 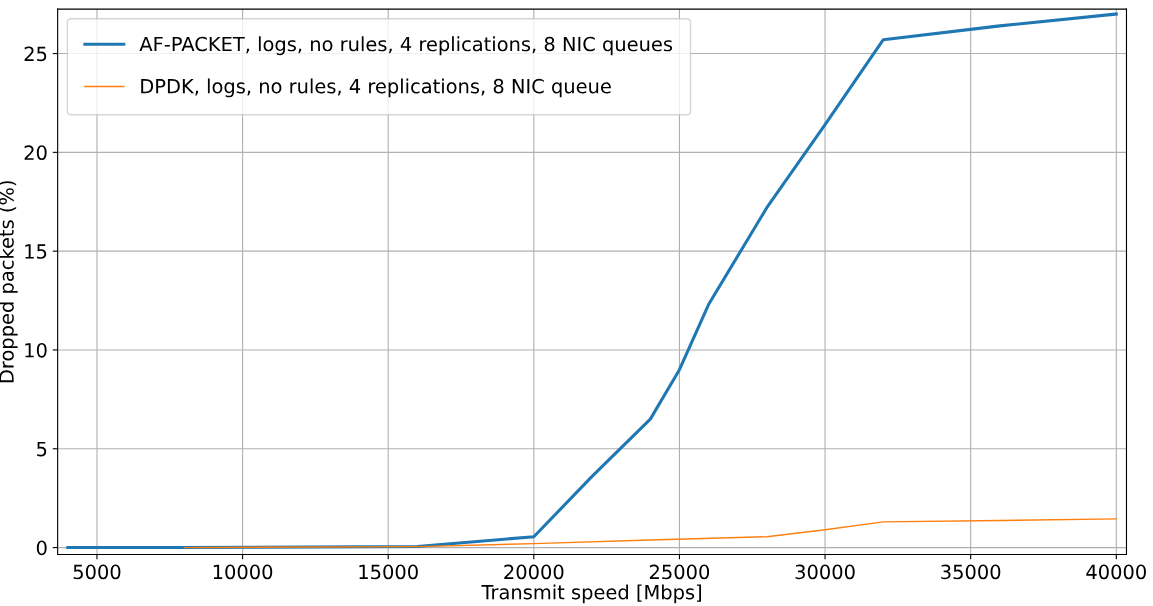 I want to click on x-tick-label: 15000, so click(x=388, y=572).